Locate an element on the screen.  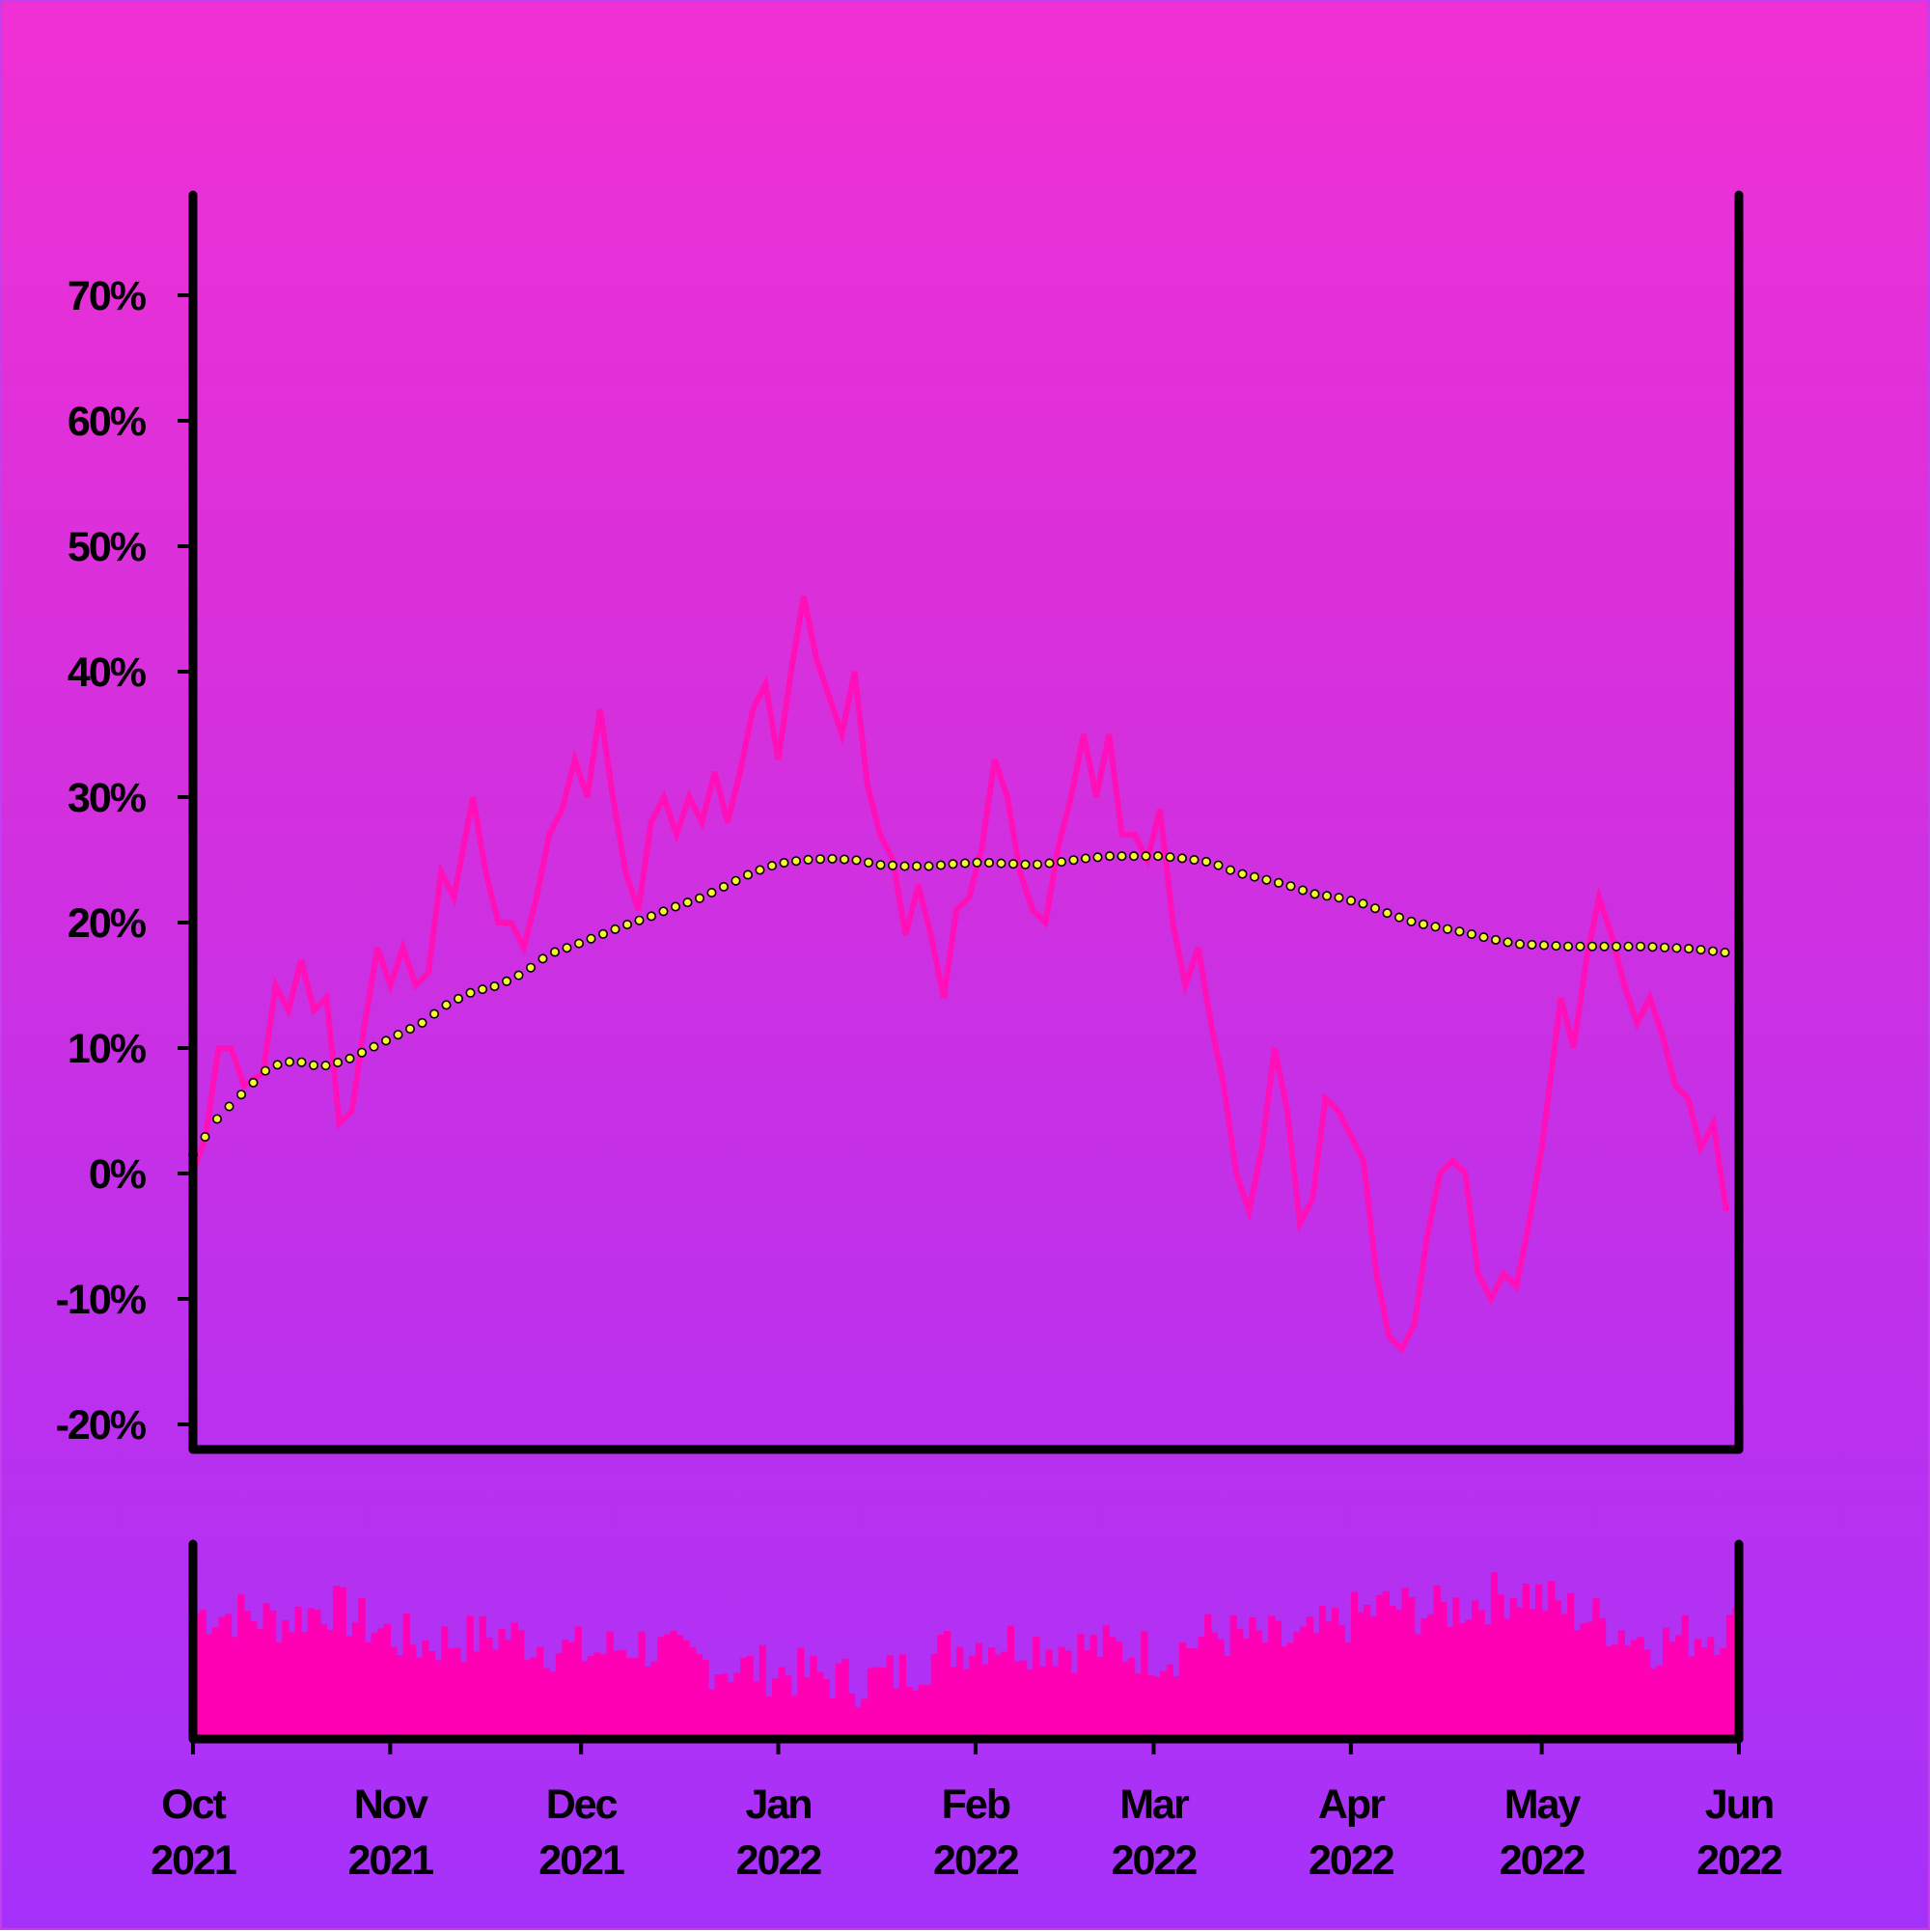
x-tick-month: Jan is located at coordinates (778, 1804).